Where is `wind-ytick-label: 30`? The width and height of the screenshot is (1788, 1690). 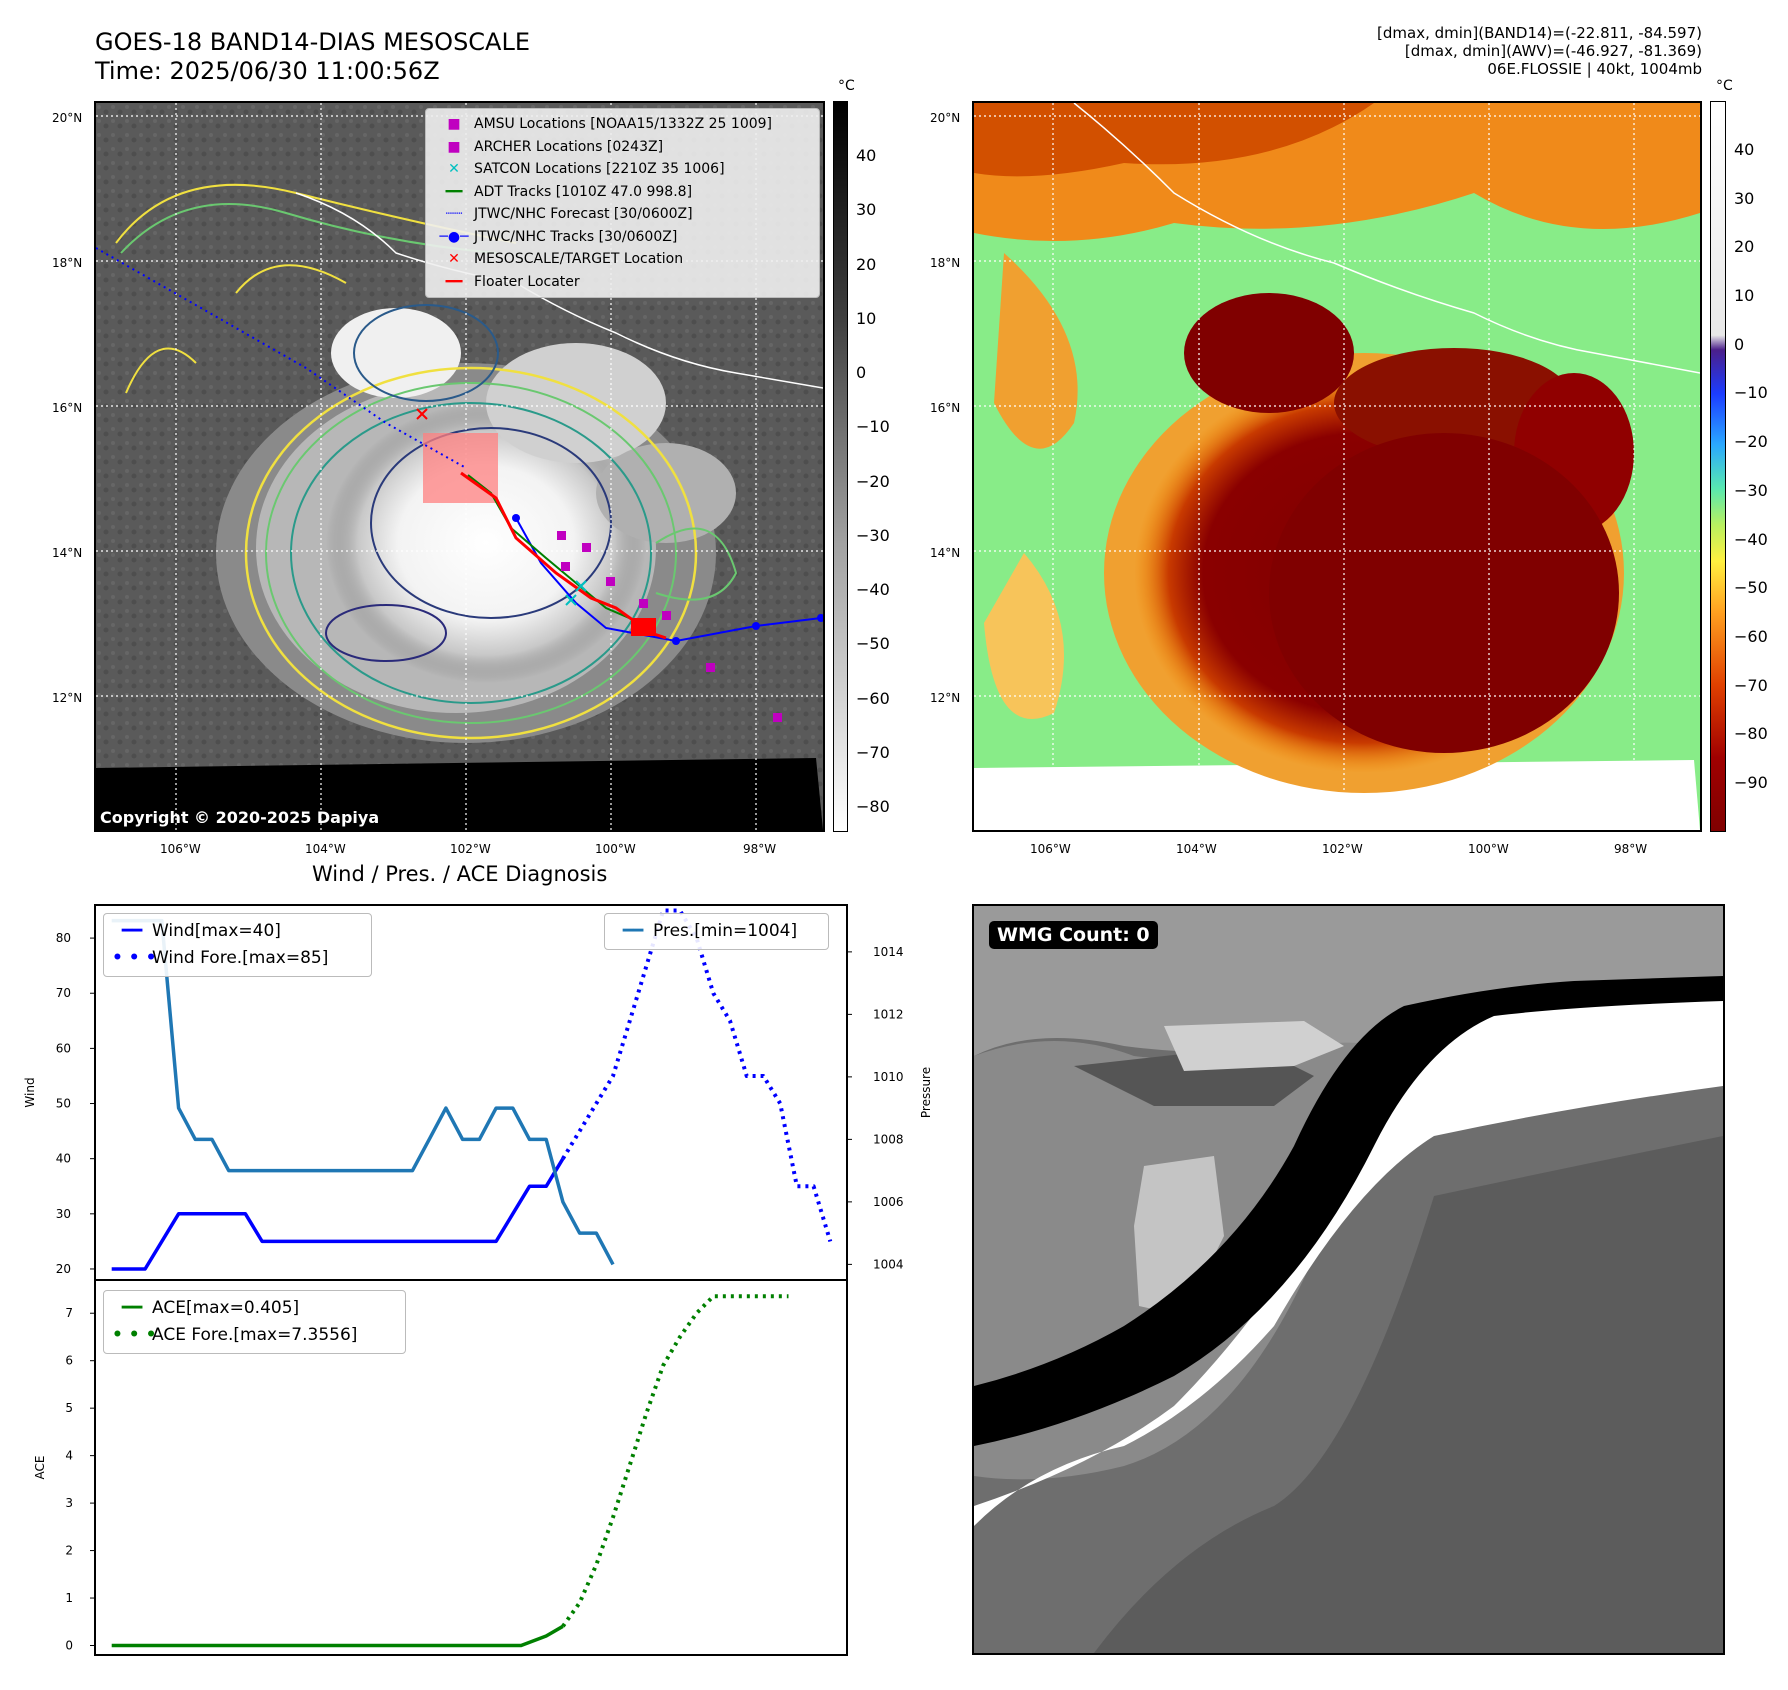
wind-ytick-label: 30 is located at coordinates (63, 1214).